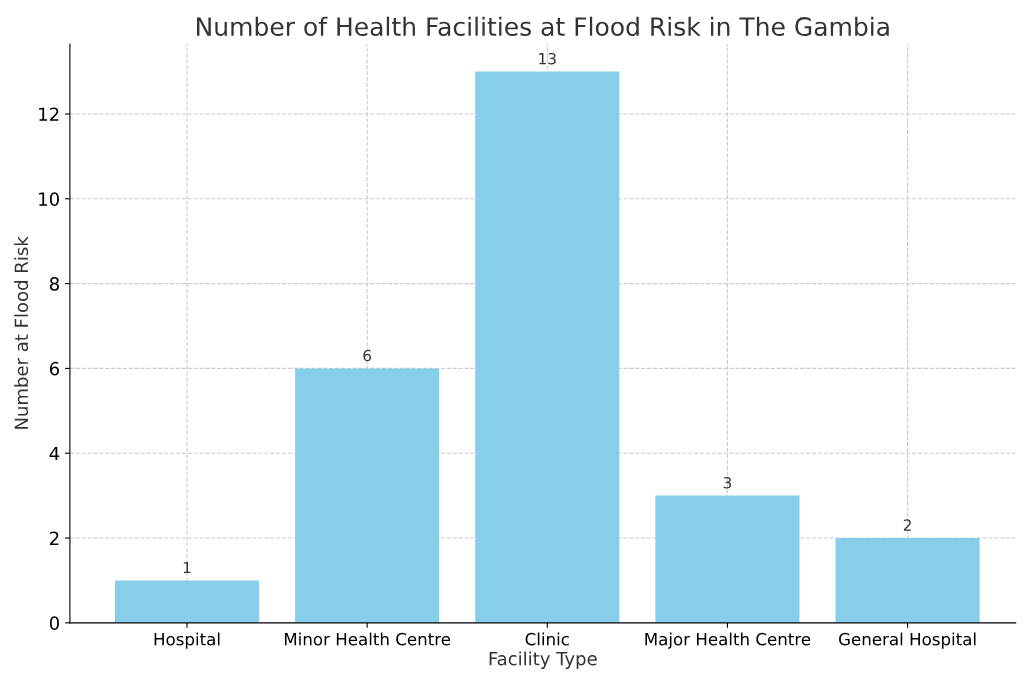 The width and height of the screenshot is (1028, 677). I want to click on y-tick-label: 10, so click(49, 199).